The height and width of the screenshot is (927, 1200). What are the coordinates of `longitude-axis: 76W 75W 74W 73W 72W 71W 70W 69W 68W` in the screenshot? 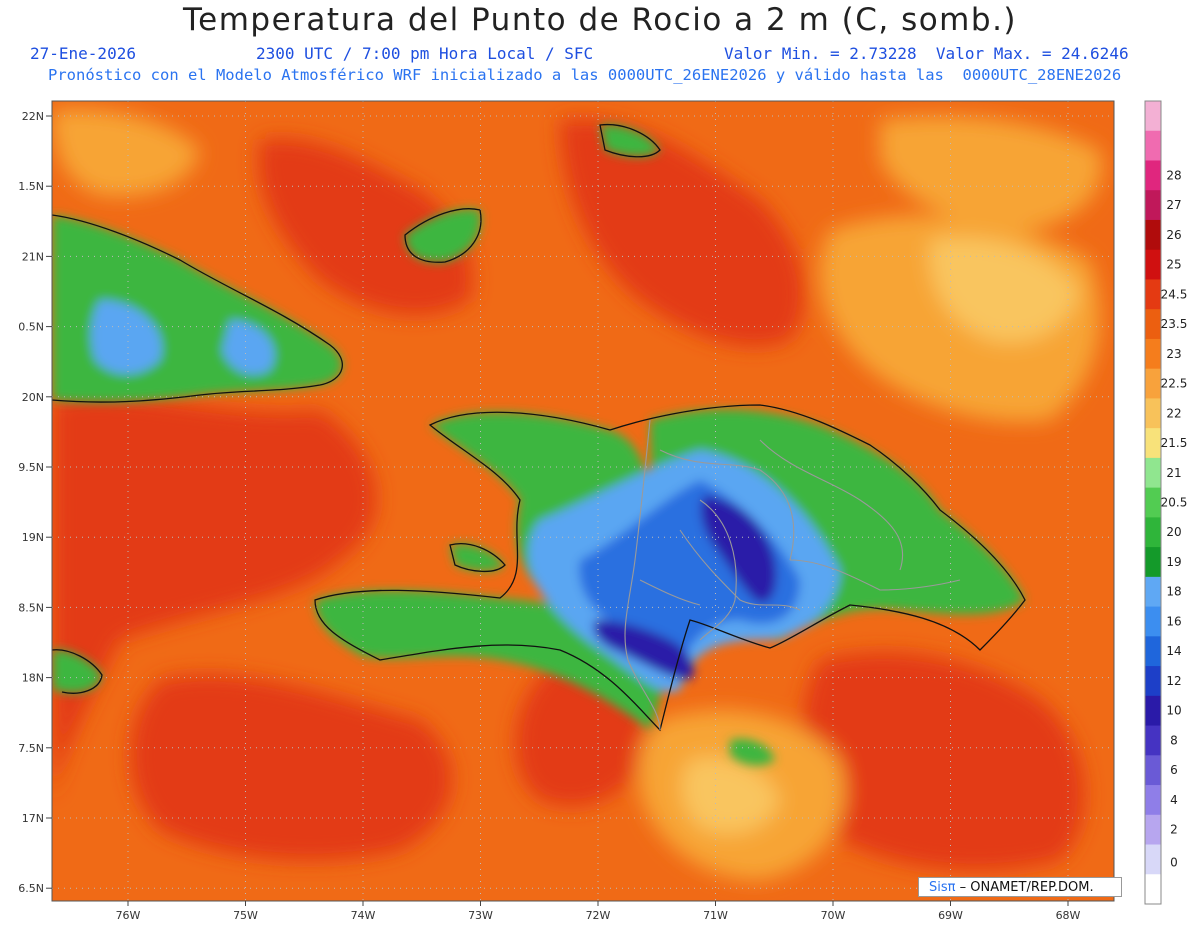 It's located at (598, 911).